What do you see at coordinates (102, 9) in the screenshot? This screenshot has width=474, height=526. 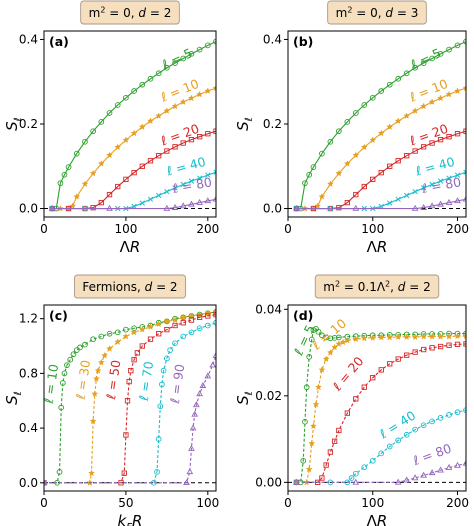 I see `panel-title-part: 2` at bounding box center [102, 9].